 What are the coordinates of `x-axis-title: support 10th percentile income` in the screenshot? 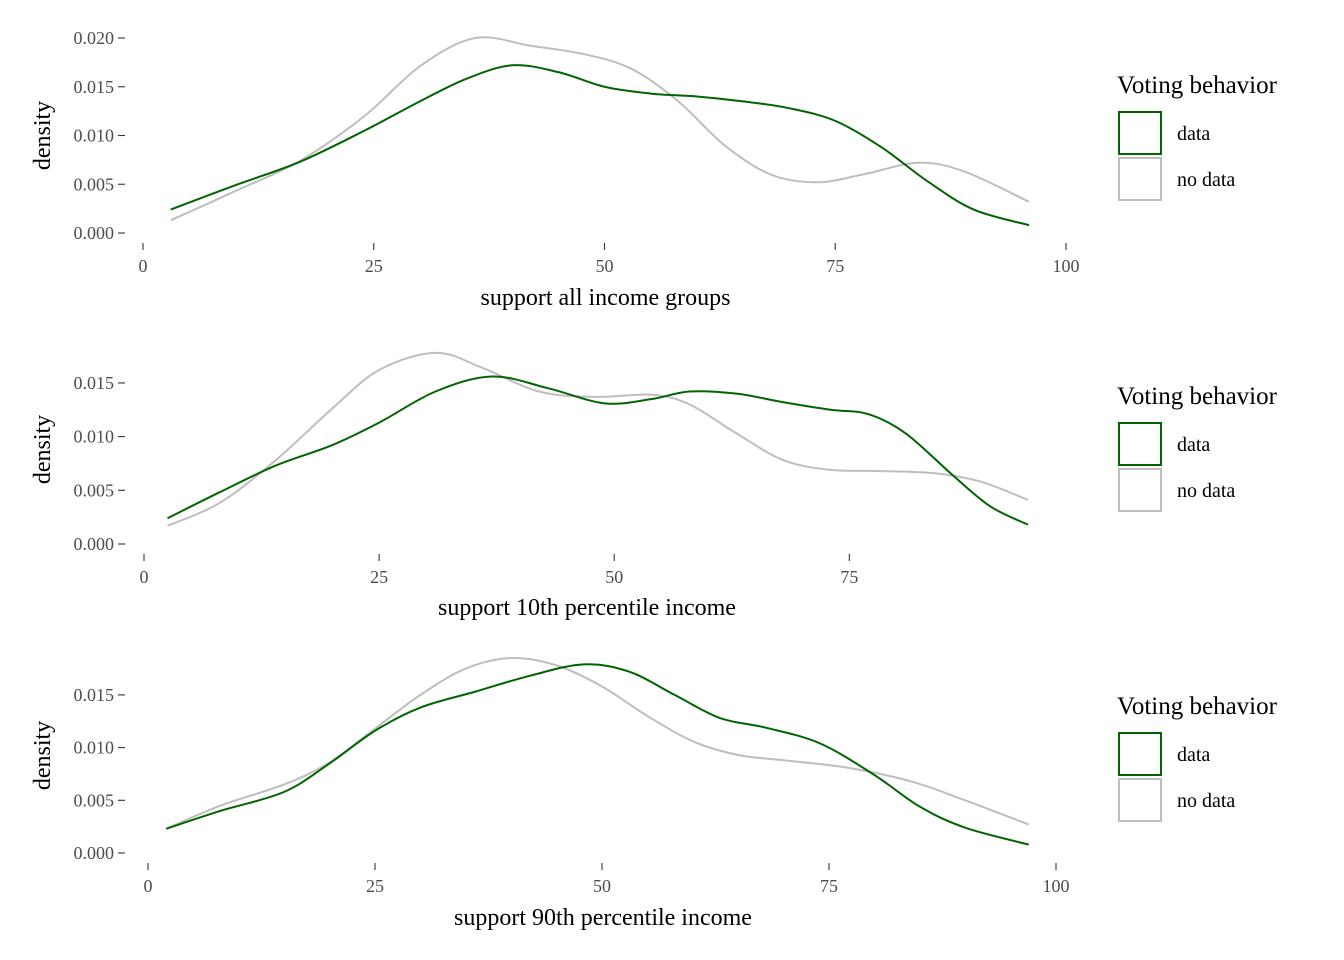 It's located at (587, 608).